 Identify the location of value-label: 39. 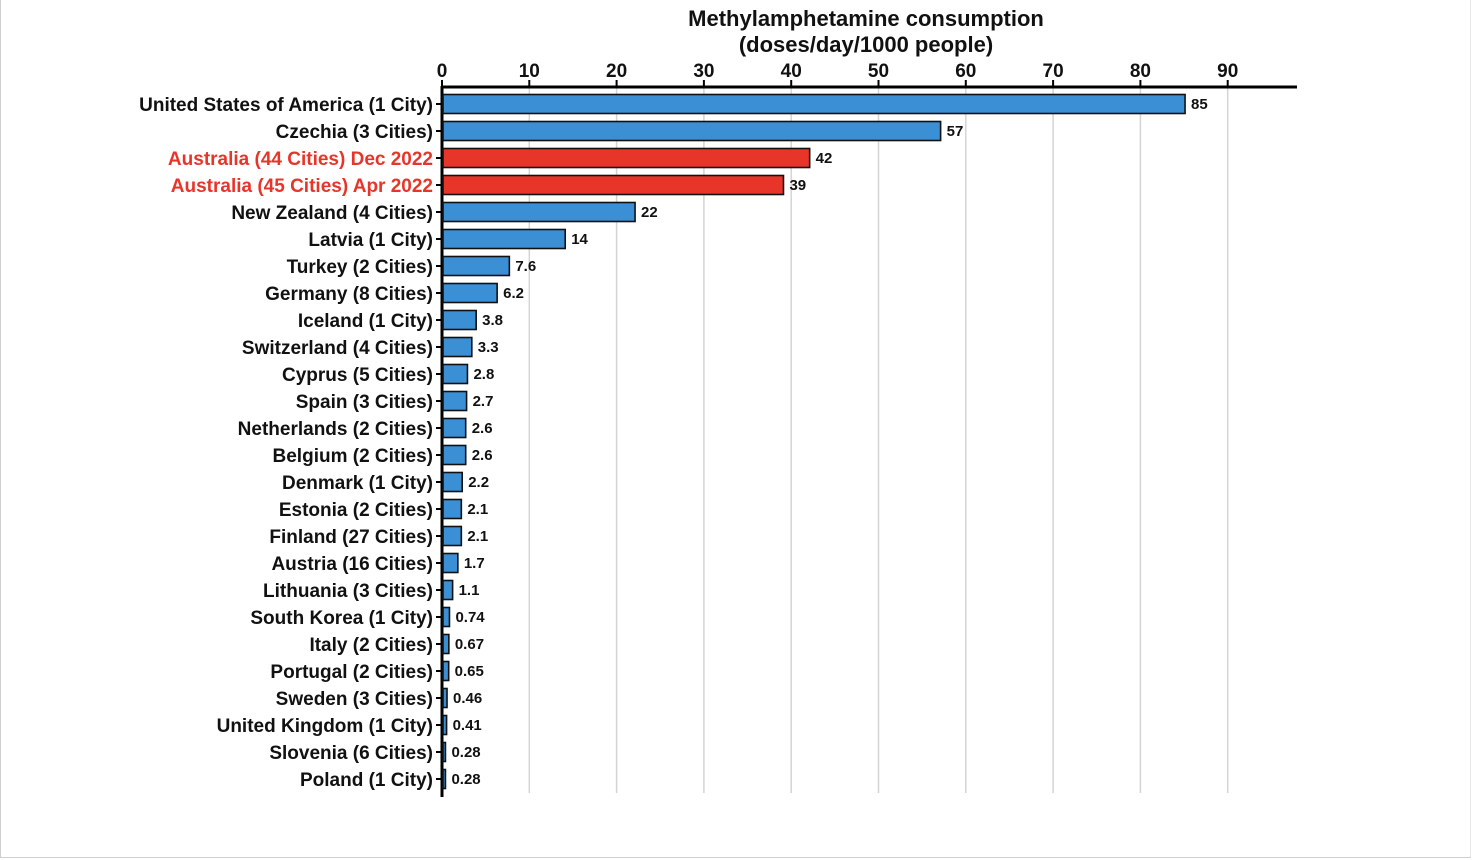
(797, 185).